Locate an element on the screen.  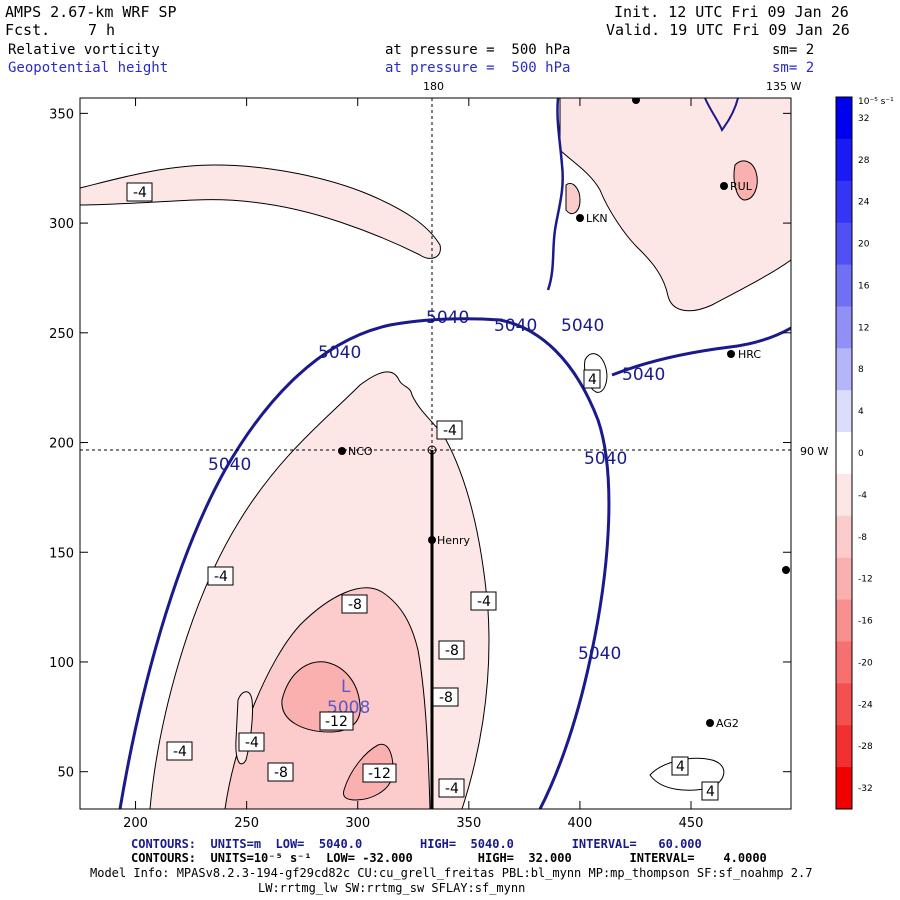
field1-name: Relative vorticity is located at coordinates (84, 50).